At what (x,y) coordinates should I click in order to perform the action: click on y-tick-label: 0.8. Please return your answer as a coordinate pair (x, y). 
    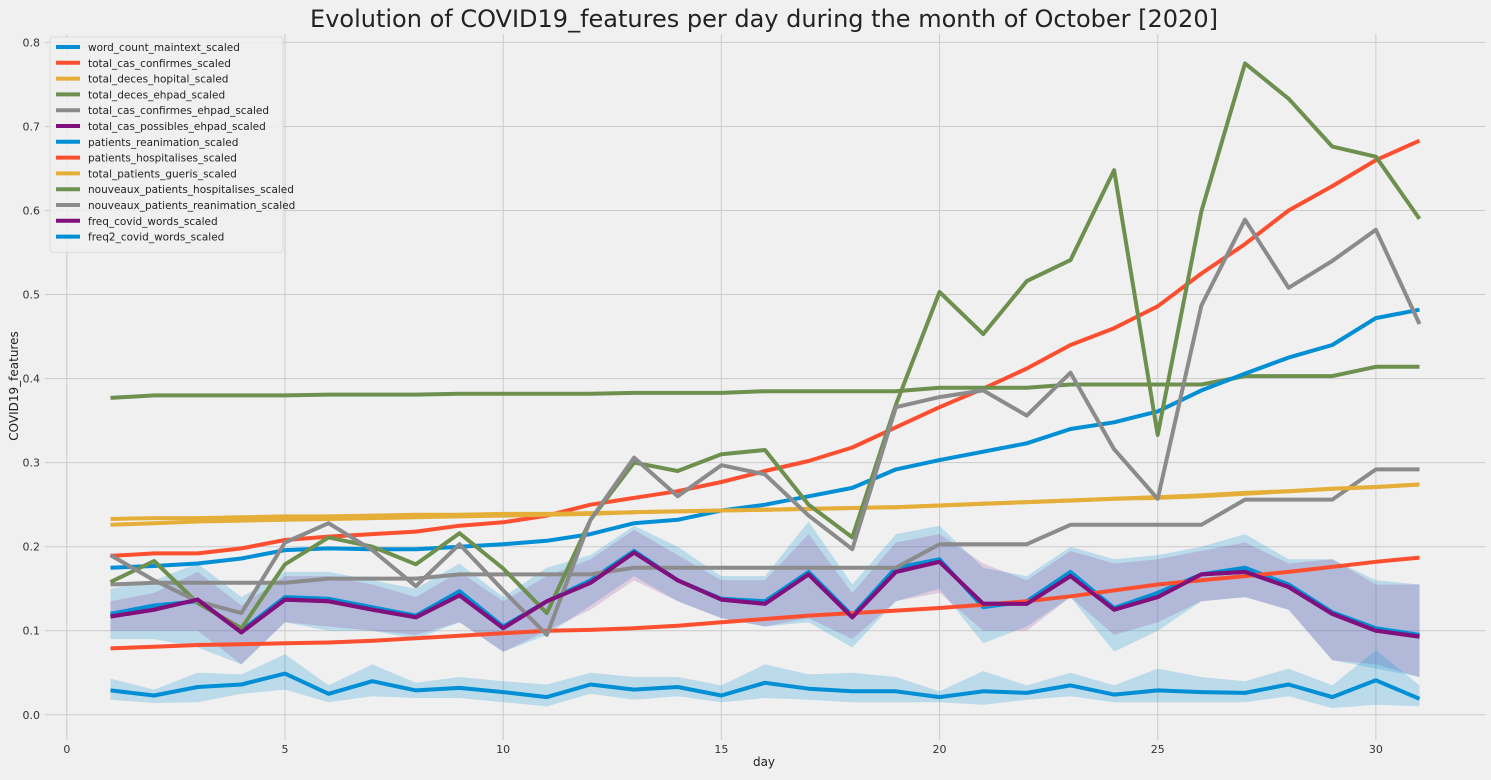
    Looking at the image, I should click on (32, 42).